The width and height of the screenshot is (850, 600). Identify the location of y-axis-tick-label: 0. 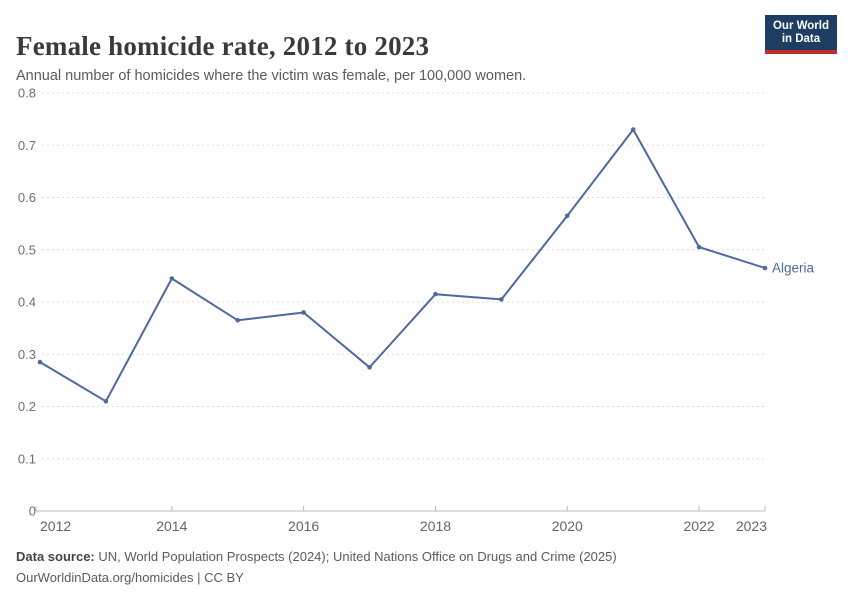
(32, 511).